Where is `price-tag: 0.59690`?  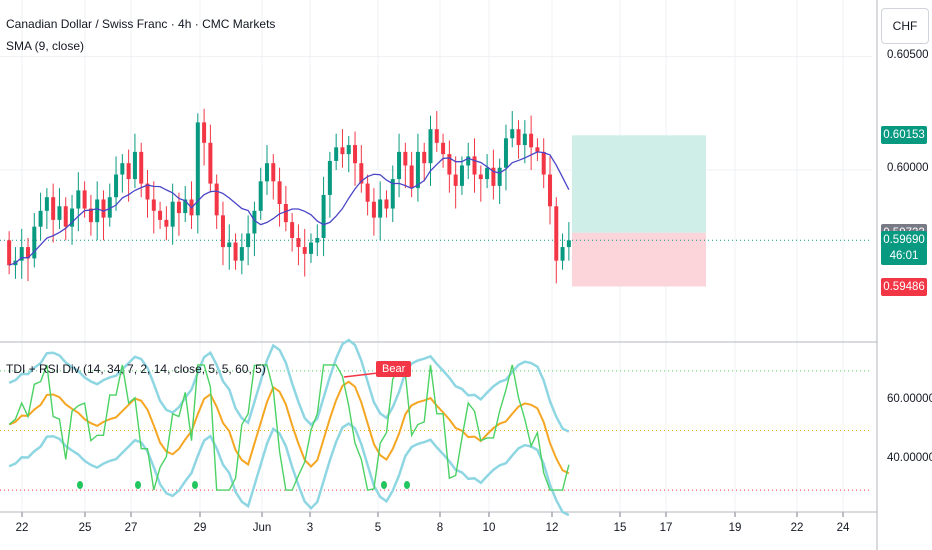 price-tag: 0.59690 is located at coordinates (904, 240).